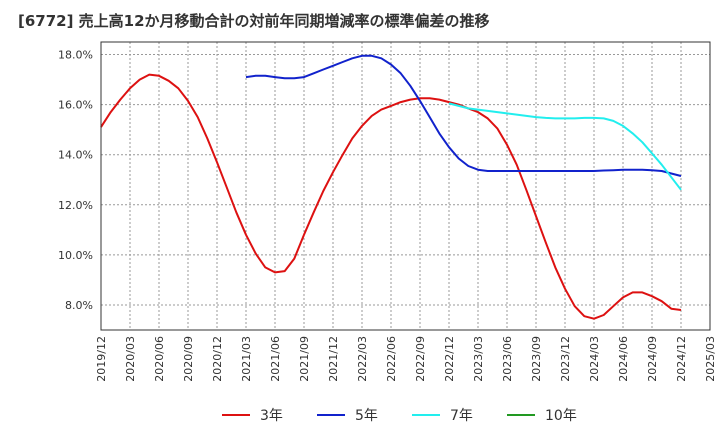 This screenshot has width=720, height=440. I want to click on x-tick-label: 2020/03, so click(130, 359).